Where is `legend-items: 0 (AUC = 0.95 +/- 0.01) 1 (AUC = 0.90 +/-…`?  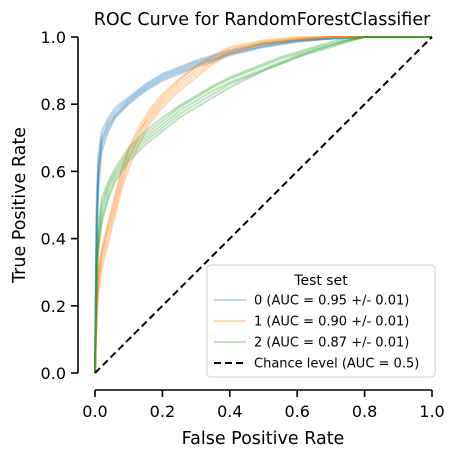 legend-items: 0 (AUC = 0.95 +/- 0.01) 1 (AUC = 0.90 +/-… is located at coordinates (316, 333).